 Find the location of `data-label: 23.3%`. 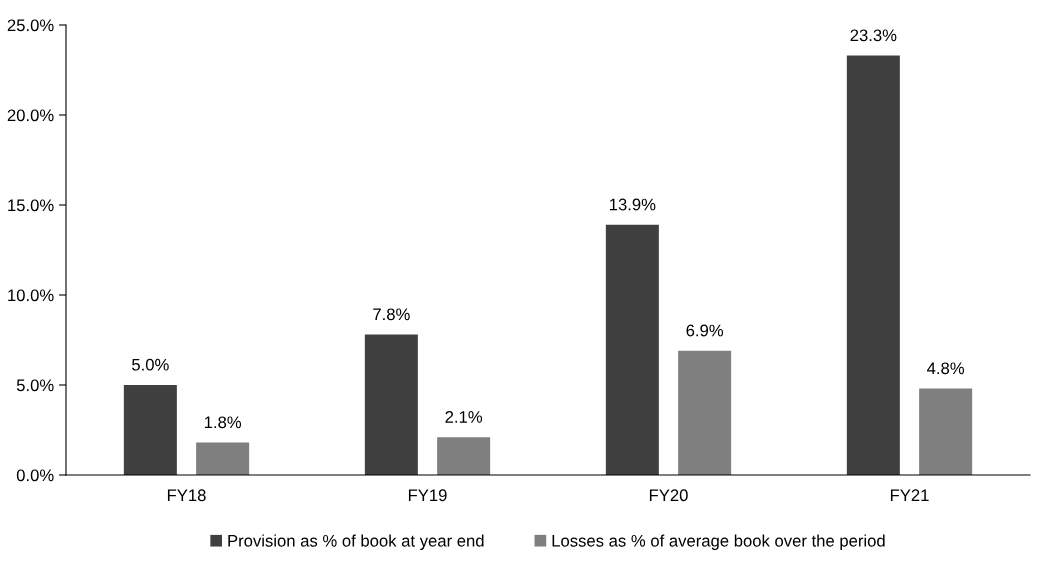

data-label: 23.3% is located at coordinates (873, 35).